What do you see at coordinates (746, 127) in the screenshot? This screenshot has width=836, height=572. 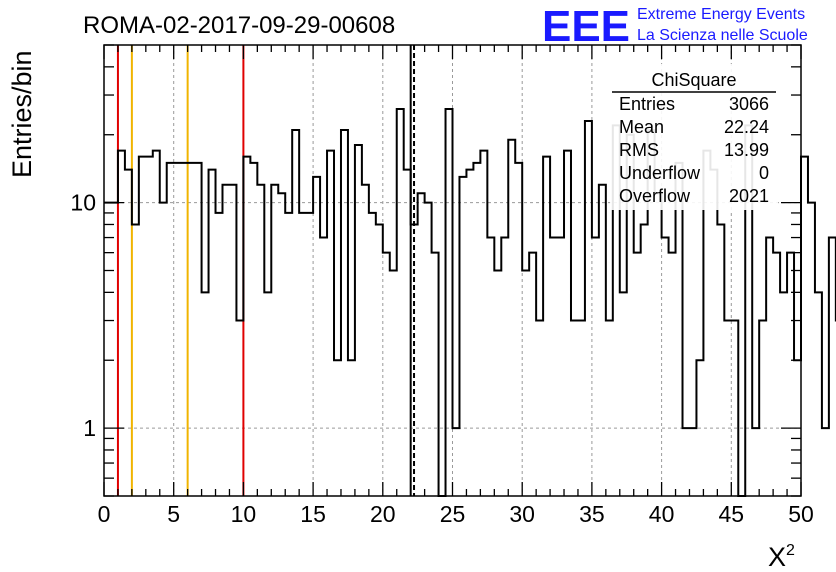 I see `stats-value: 22.24` at bounding box center [746, 127].